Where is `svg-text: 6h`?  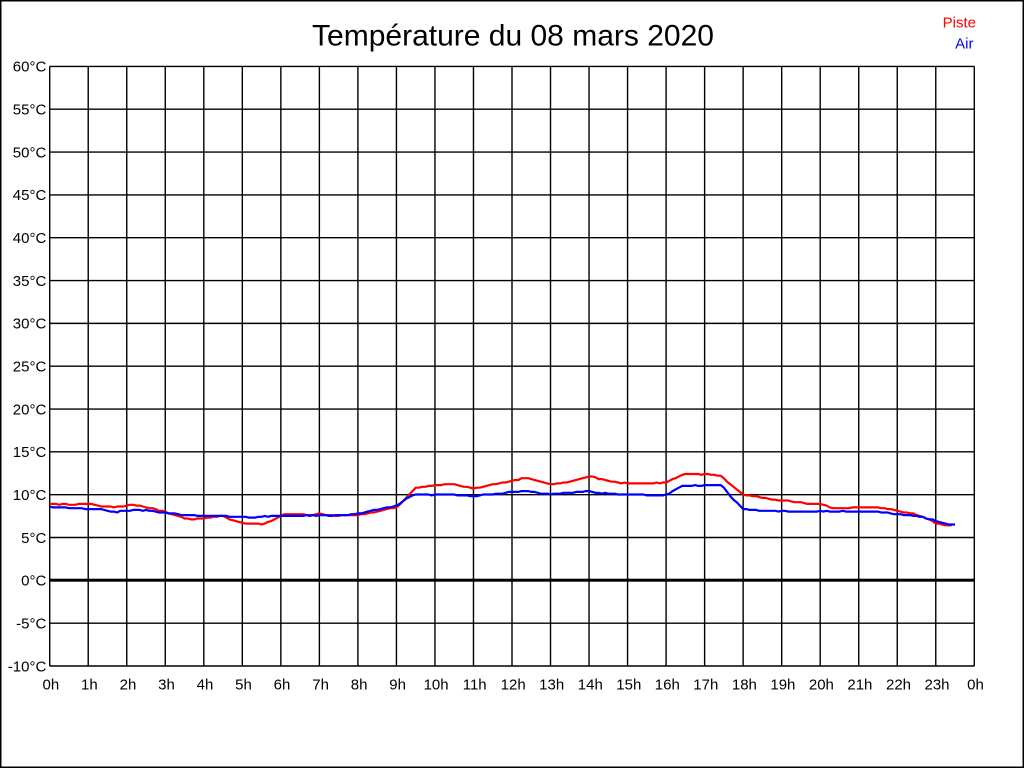
svg-text: 6h is located at coordinates (282, 685).